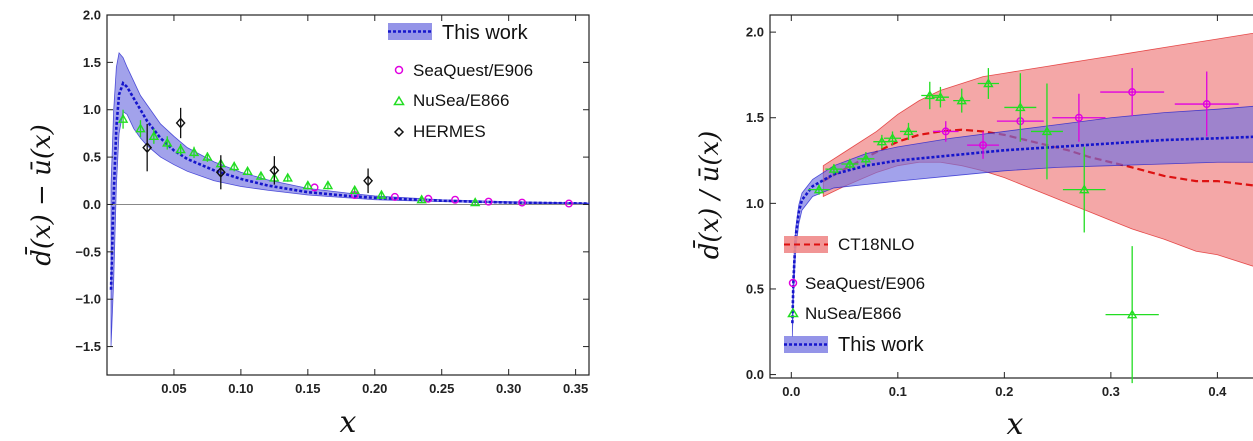 Image resolution: width=1253 pixels, height=441 pixels. What do you see at coordinates (793, 283) in the screenshot?
I see `legend-marker-seaquest-right` at bounding box center [793, 283].